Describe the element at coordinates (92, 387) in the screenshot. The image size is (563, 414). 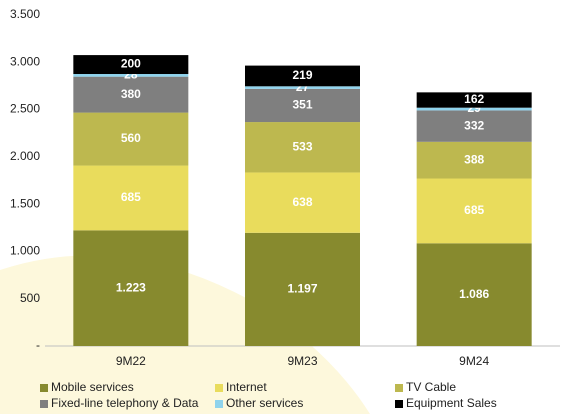
I see `legend-label: Mobile services` at that location.